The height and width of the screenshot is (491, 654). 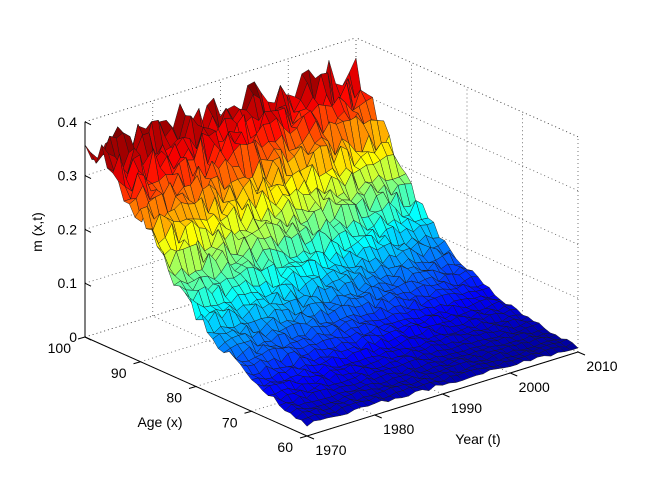 I want to click on x-tick-label: 1970, so click(x=330, y=450).